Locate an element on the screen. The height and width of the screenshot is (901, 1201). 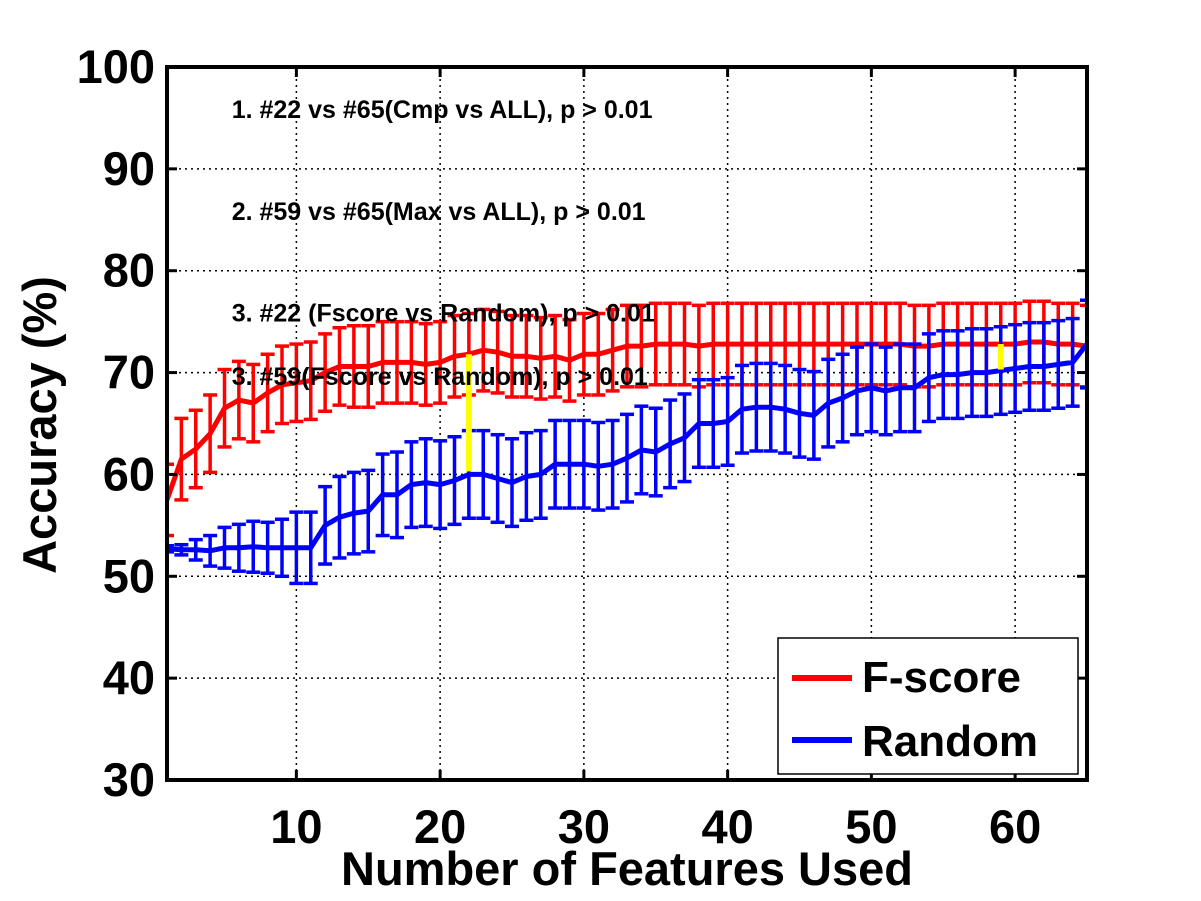
annotation-3: 3. #22 (Fscore vs Random), p > 0.01 is located at coordinates (443, 314).